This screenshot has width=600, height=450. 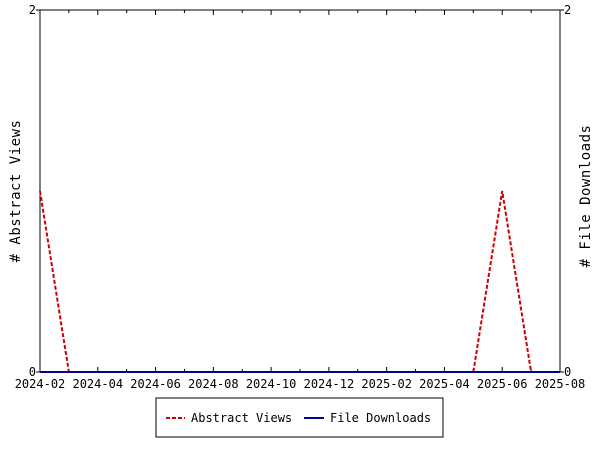 What do you see at coordinates (16, 191) in the screenshot?
I see `y-axis-title: # Abstract Views` at bounding box center [16, 191].